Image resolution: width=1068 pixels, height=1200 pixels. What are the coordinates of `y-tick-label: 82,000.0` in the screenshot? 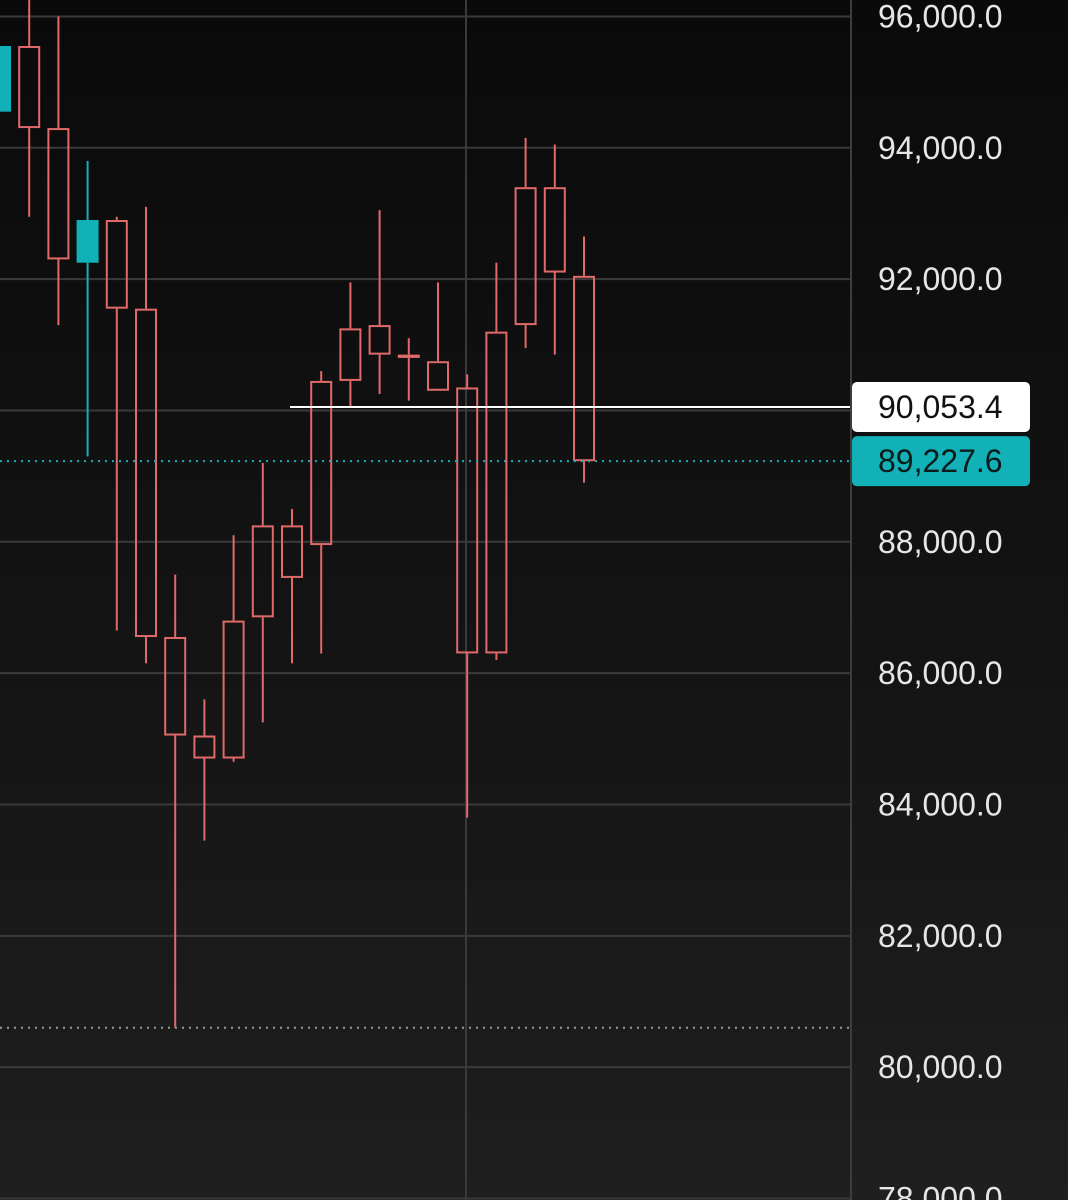 It's located at (940, 936).